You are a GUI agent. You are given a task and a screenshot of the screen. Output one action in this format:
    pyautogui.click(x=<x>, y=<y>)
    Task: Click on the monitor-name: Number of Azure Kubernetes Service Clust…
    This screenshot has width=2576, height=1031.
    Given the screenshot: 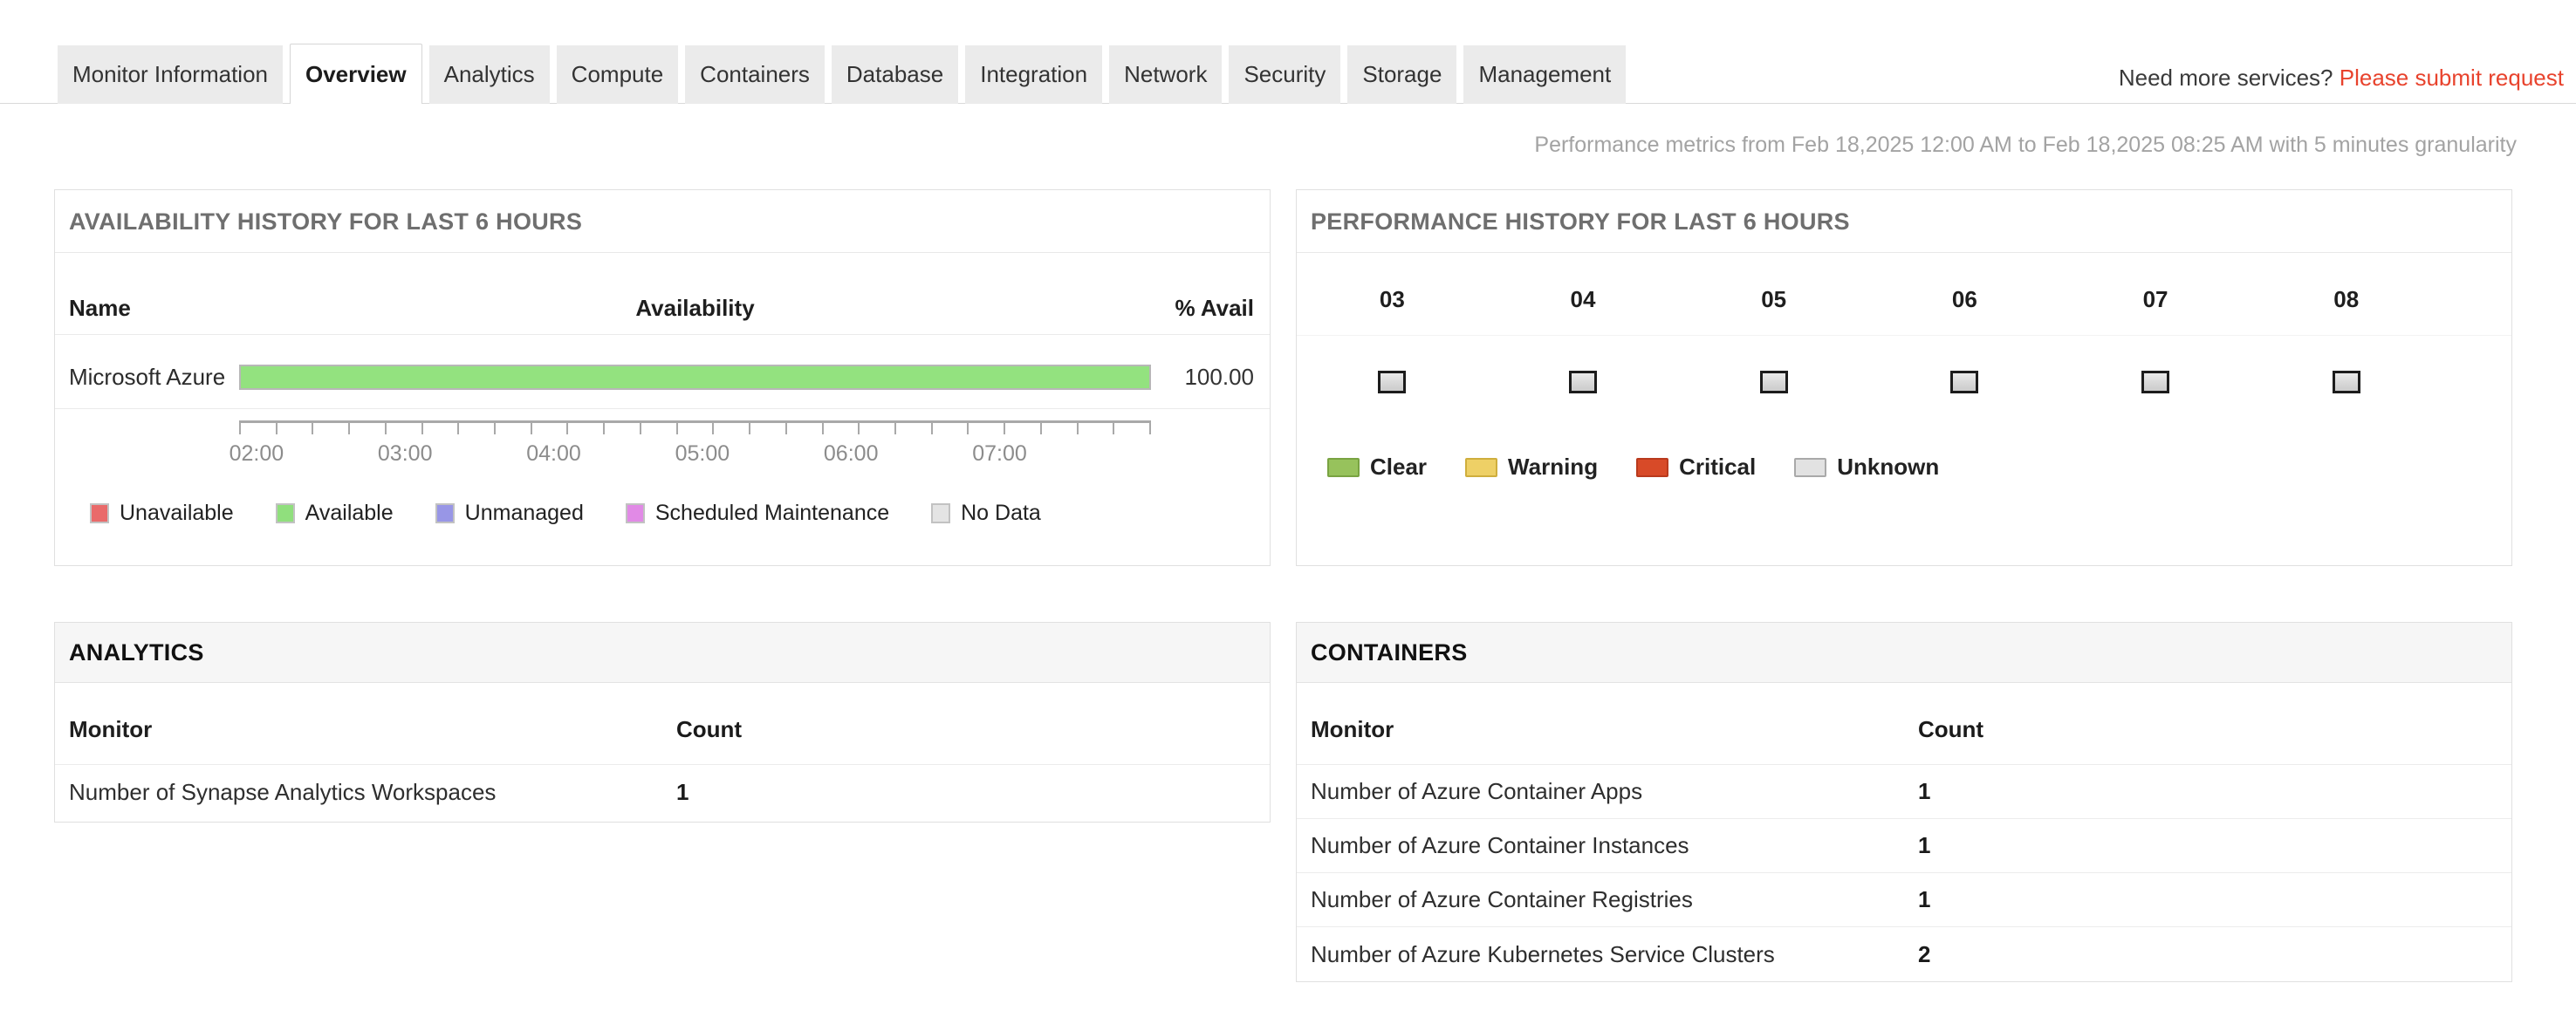 What is the action you would take?
    pyautogui.click(x=1543, y=953)
    